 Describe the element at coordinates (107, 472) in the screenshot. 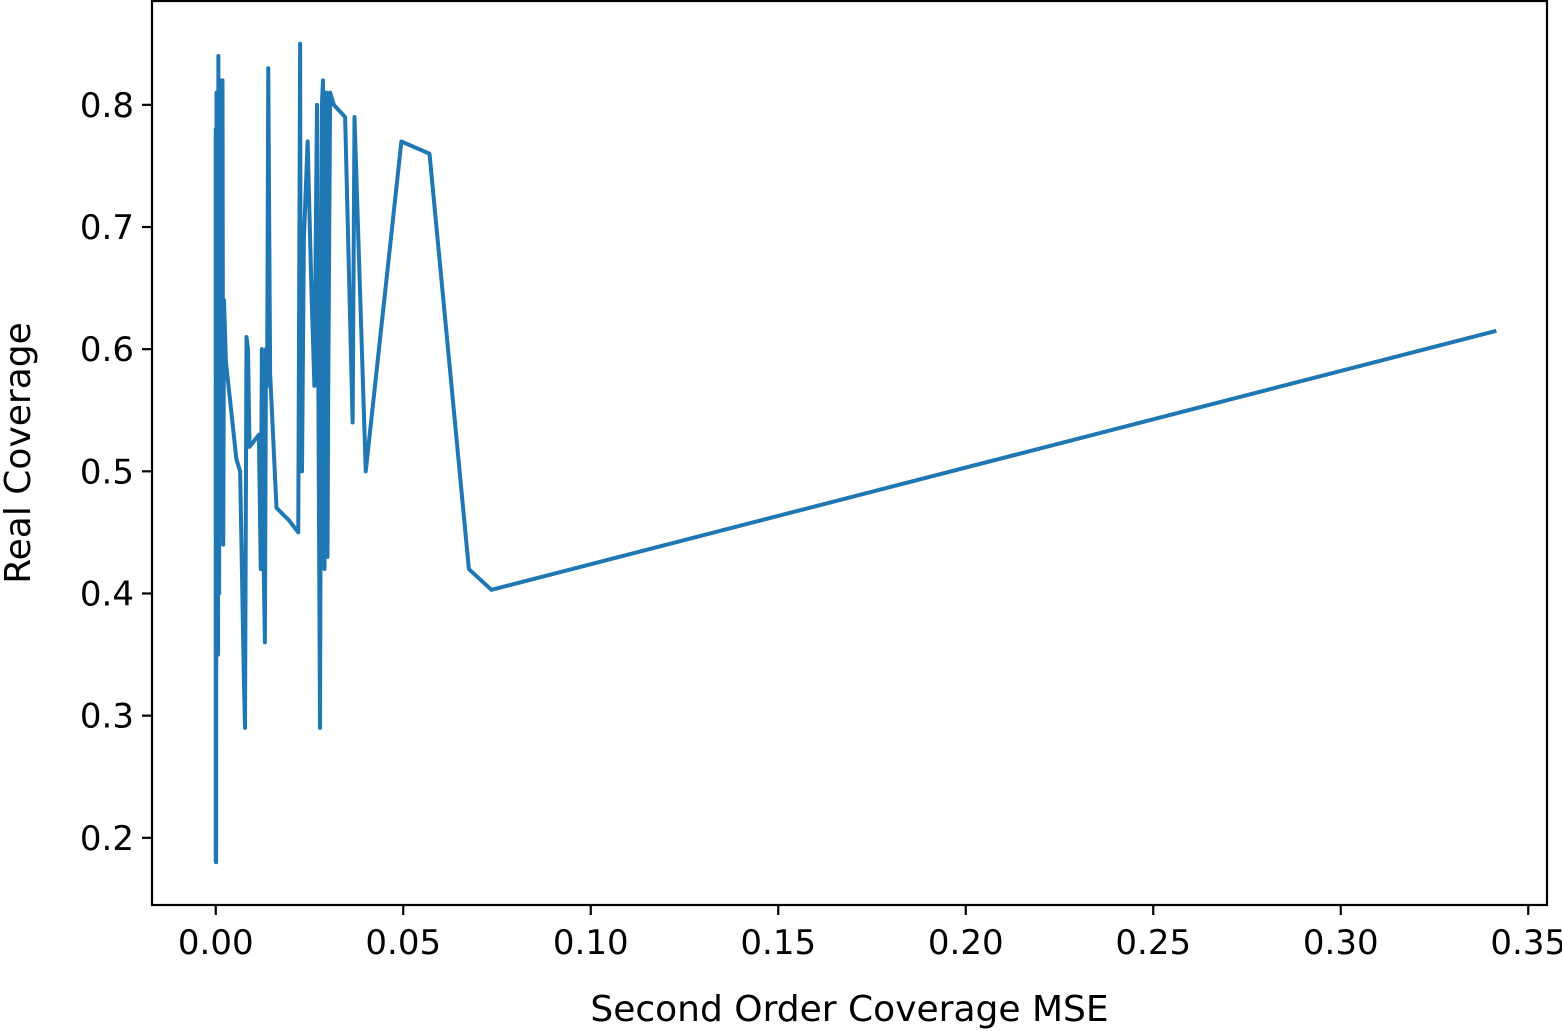

I see `y-tick-label: 0.5` at that location.